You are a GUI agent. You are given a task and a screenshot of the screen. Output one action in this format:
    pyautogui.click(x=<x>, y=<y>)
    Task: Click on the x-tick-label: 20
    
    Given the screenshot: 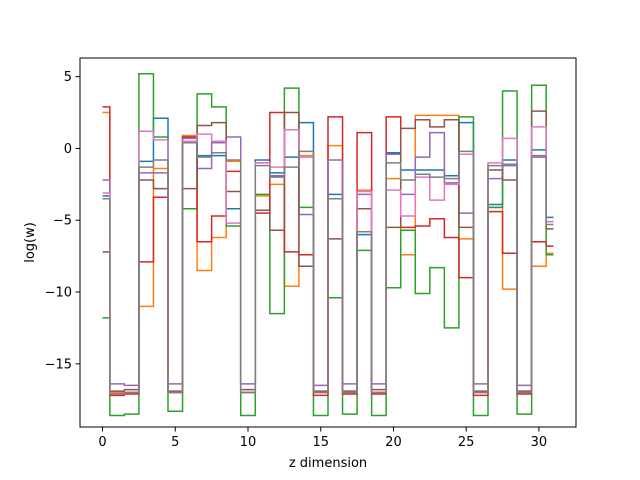 What is the action you would take?
    pyautogui.click(x=393, y=442)
    